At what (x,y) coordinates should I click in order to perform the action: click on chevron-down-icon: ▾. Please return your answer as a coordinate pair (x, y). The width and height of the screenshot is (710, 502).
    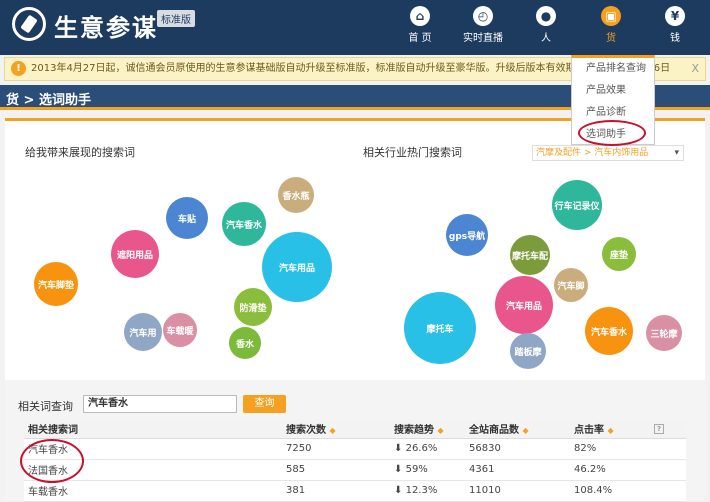
    Looking at the image, I should click on (676, 153).